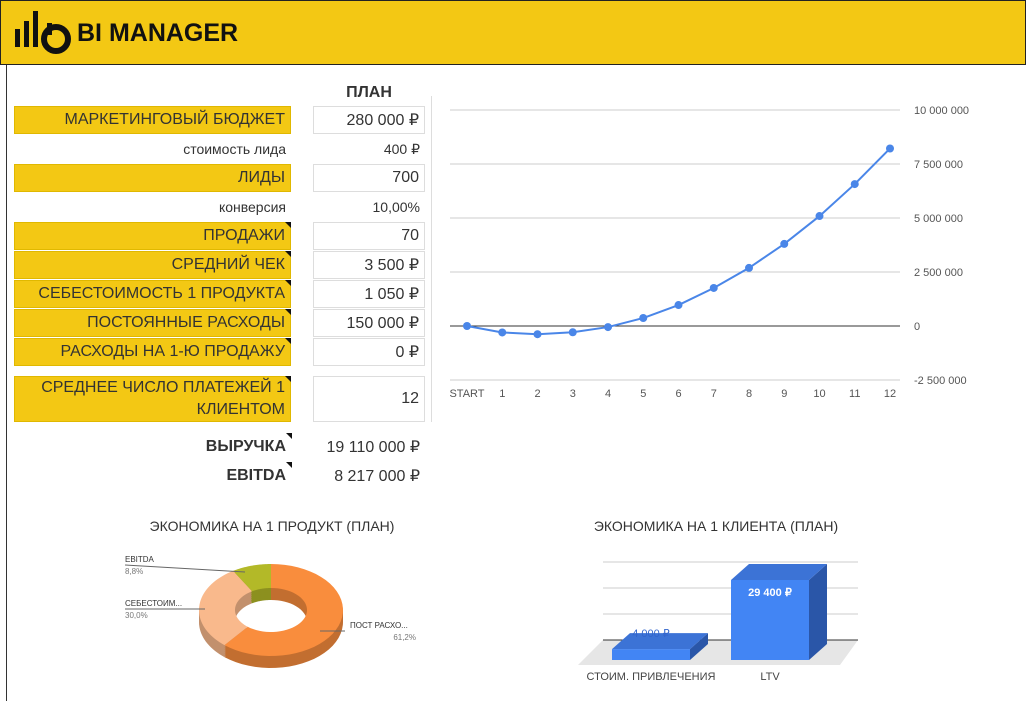 The height and width of the screenshot is (701, 1026). What do you see at coordinates (502, 394) in the screenshot?
I see `x-tick-label: 1` at bounding box center [502, 394].